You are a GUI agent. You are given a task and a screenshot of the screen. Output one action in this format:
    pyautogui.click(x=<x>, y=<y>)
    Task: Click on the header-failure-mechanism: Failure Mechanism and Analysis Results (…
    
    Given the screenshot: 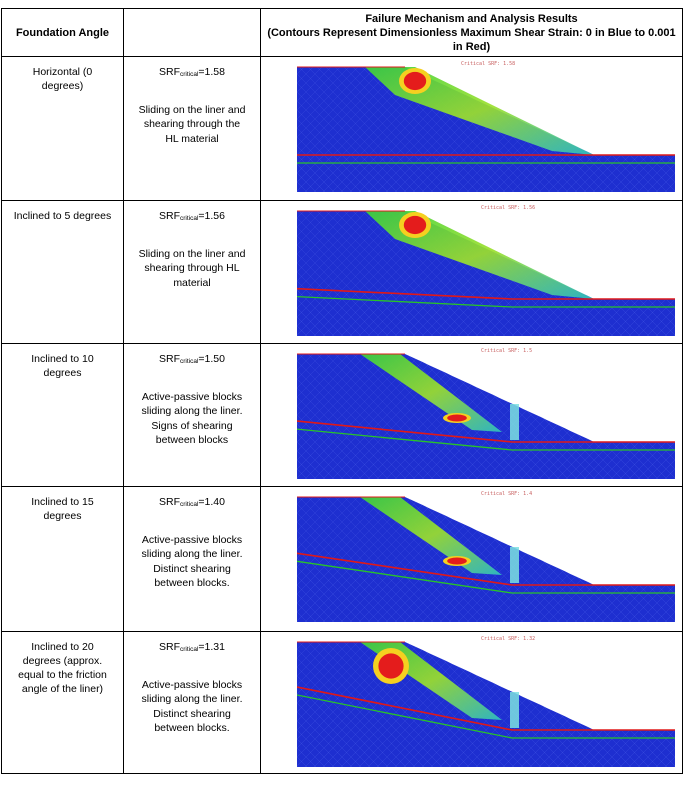 What is the action you would take?
    pyautogui.click(x=471, y=32)
    